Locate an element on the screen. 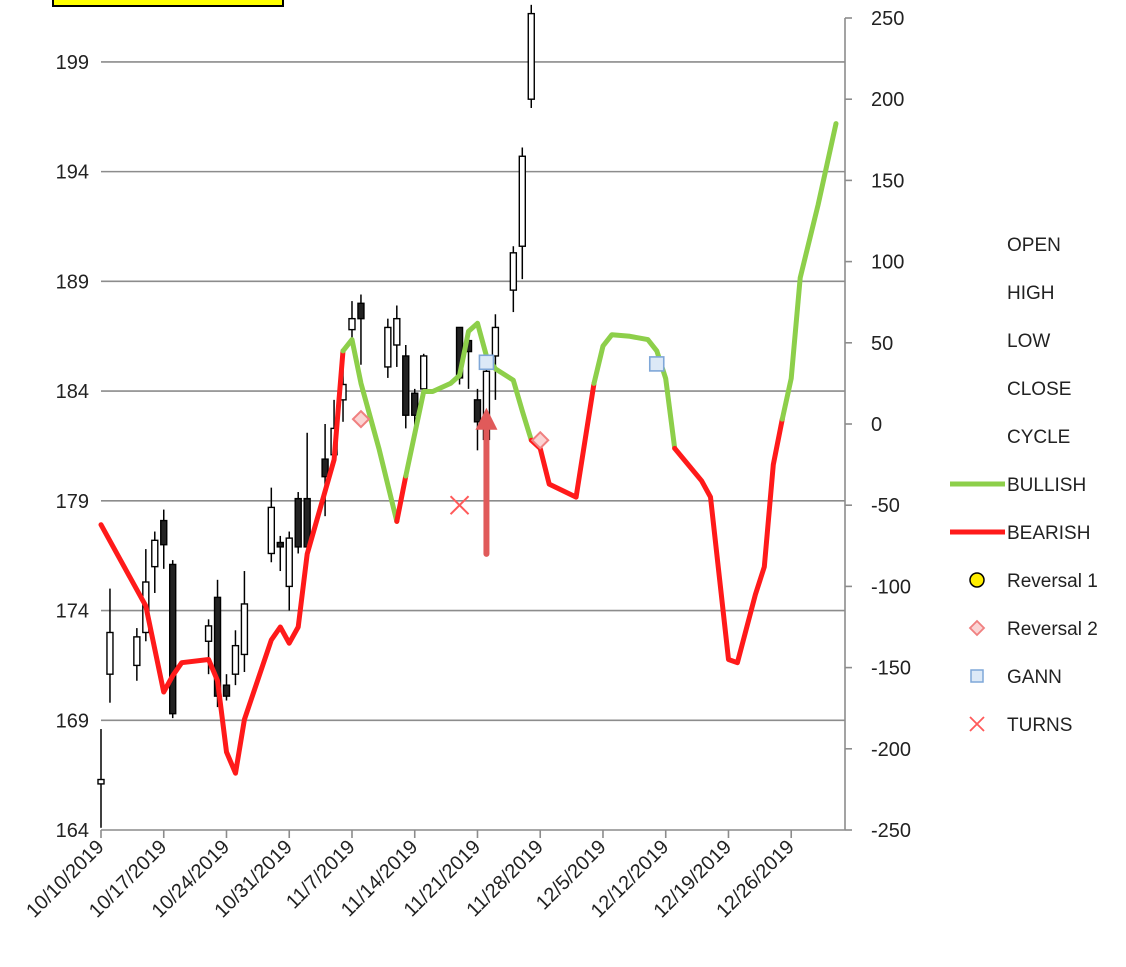 The width and height of the screenshot is (1126, 967). left-axis-ticks: 164 169 174 179 184 189 194 199 is located at coordinates (72, 447).